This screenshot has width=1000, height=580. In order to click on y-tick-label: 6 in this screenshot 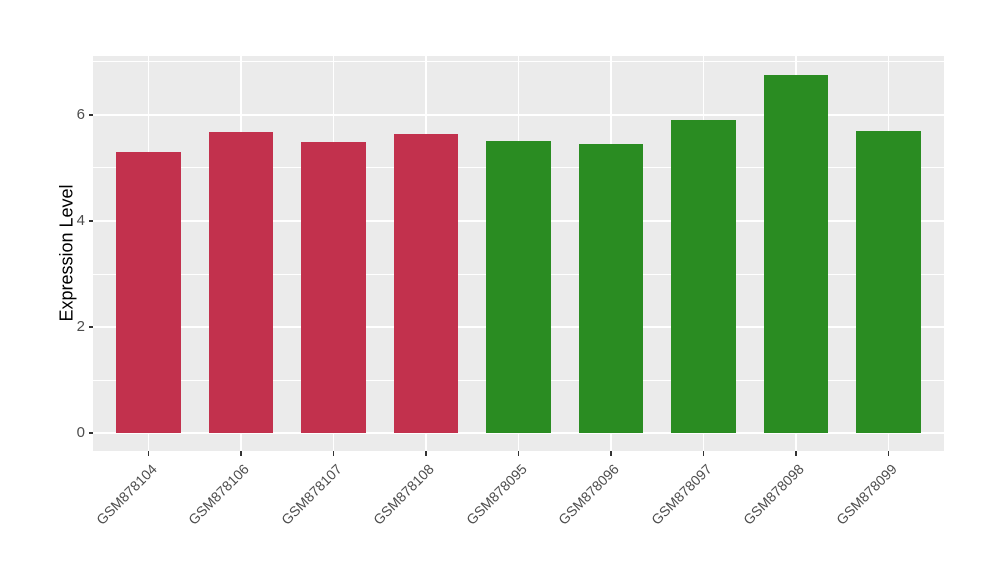, I will do `click(80, 114)`.